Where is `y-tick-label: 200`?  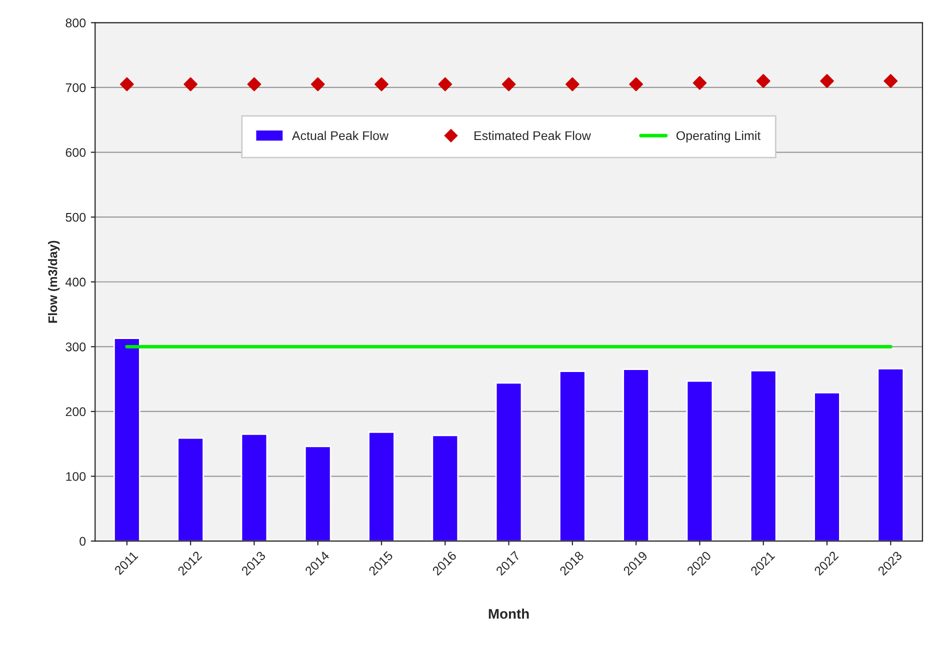
y-tick-label: 200 is located at coordinates (76, 411).